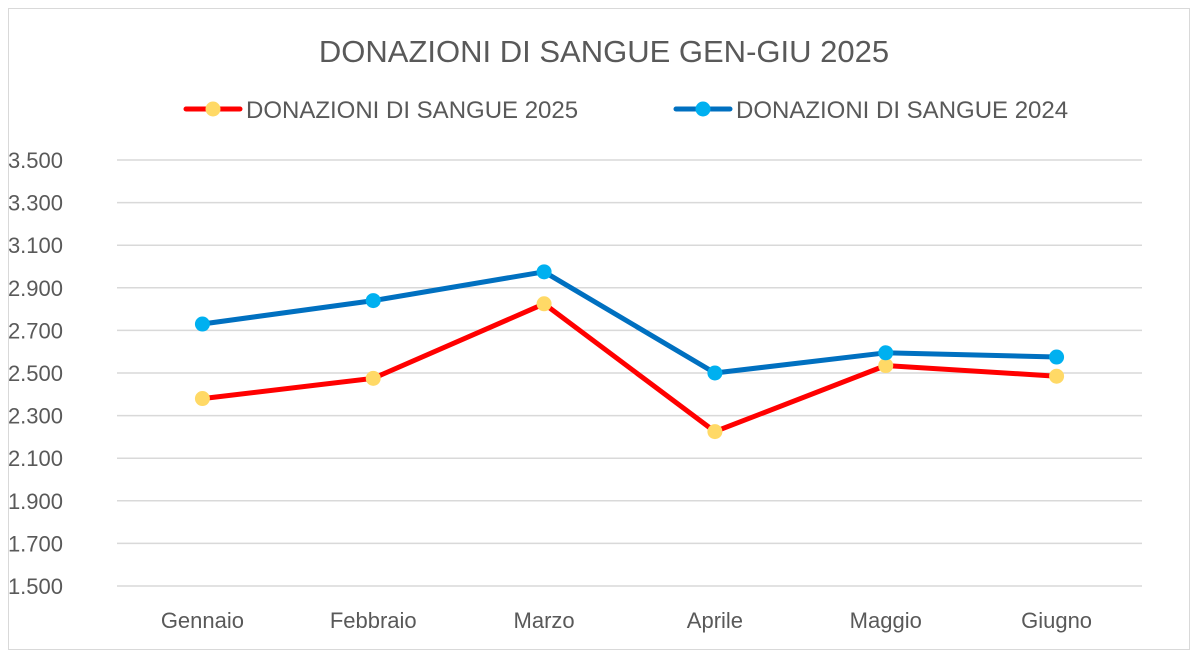 Image resolution: width=1200 pixels, height=660 pixels. Describe the element at coordinates (35, 288) in the screenshot. I see `y-tick-label: 2.900` at that location.